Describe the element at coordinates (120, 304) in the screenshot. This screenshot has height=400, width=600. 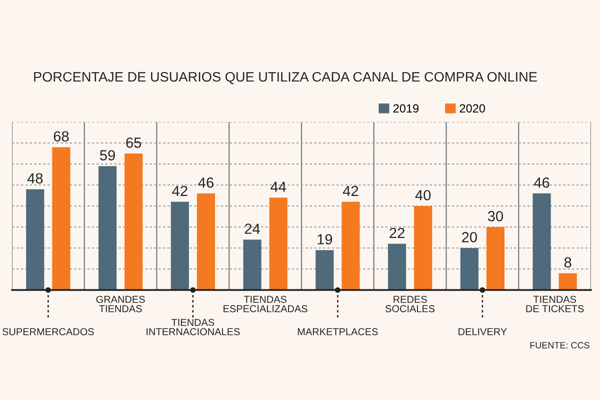
I see `x-tick-label: GRANDES TIENDAS` at that location.